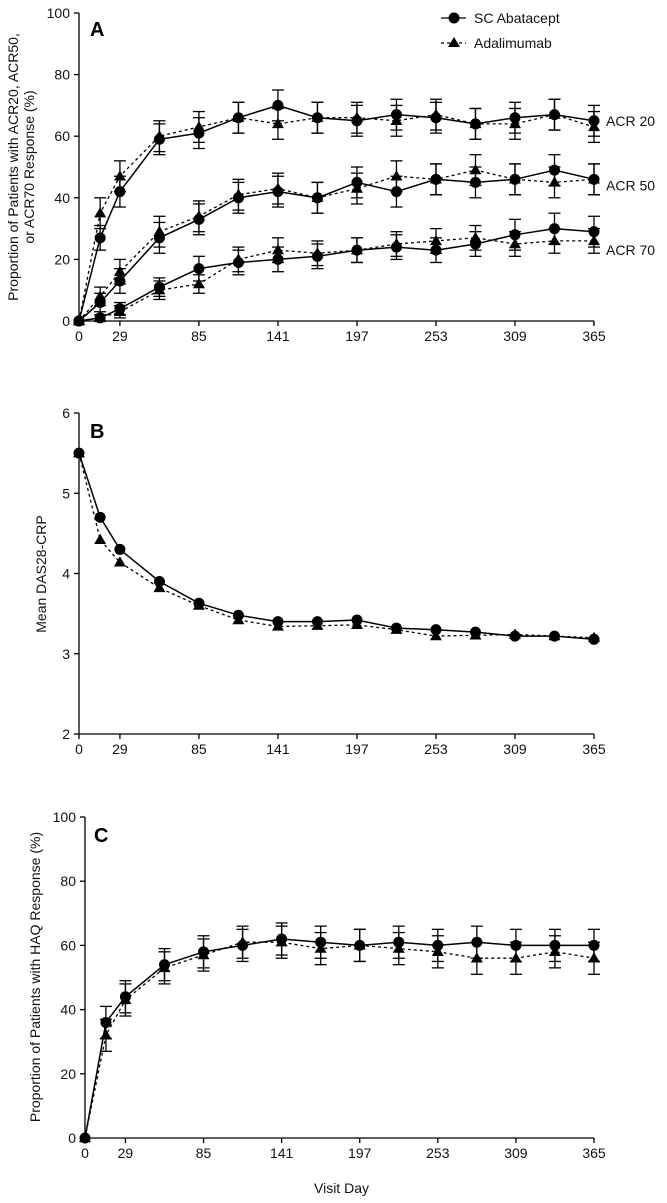 Image resolution: width=667 pixels, height=1203 pixels. What do you see at coordinates (454, 42) in the screenshot?
I see `legend-marker-triangle` at bounding box center [454, 42].